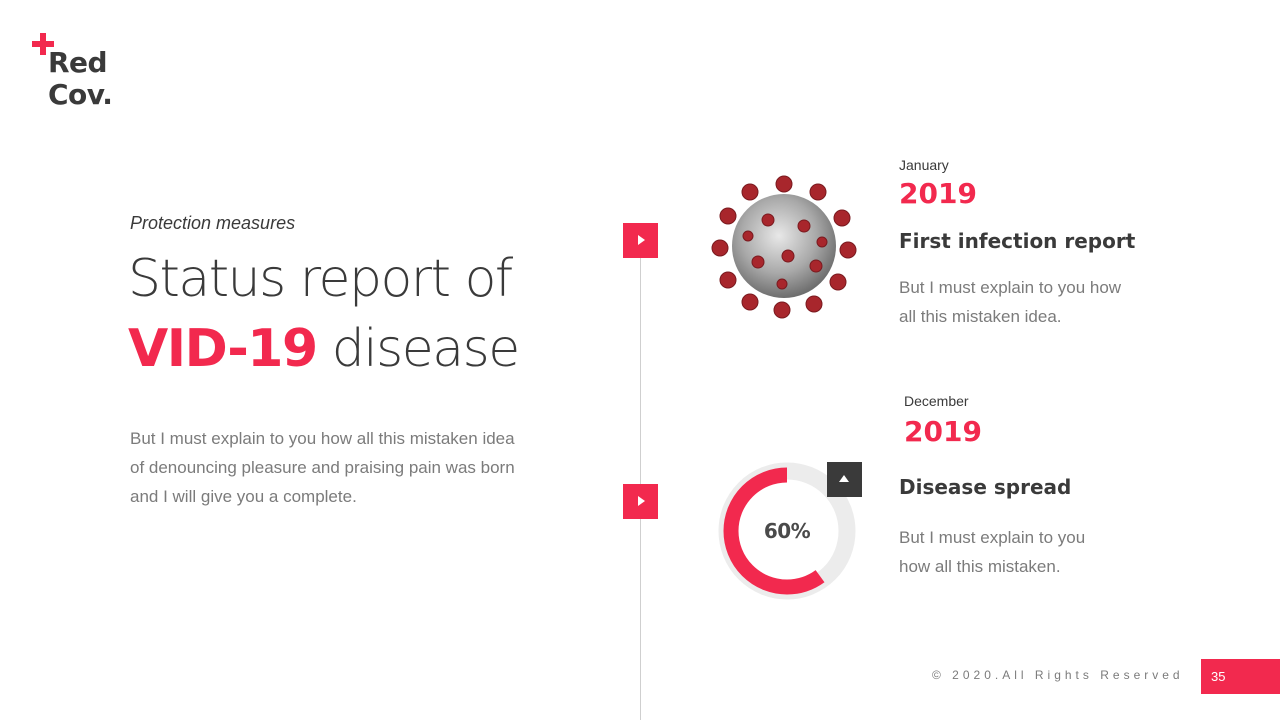 The image size is (1280, 720). Describe the element at coordinates (938, 193) in the screenshot. I see `entry-1-year: 2019` at that location.